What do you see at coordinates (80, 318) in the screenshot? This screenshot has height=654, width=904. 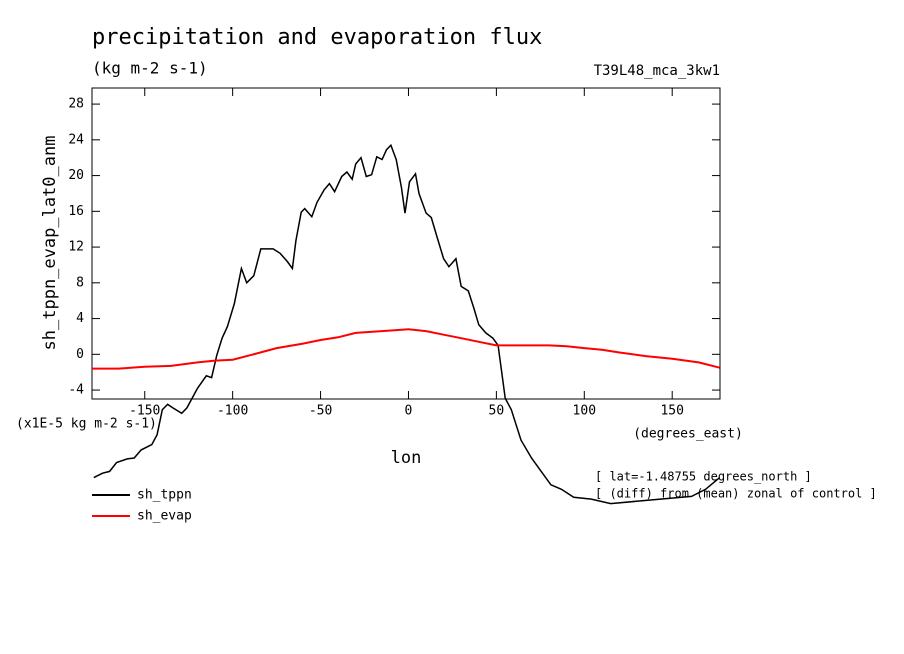 I see `y-tick-label: 4` at bounding box center [80, 318].